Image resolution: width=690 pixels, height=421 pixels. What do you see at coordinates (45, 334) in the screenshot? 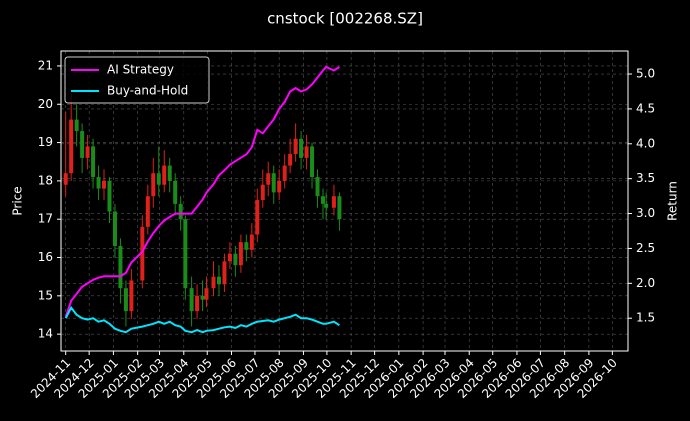
I see `y-tick-label: 14` at bounding box center [45, 334].